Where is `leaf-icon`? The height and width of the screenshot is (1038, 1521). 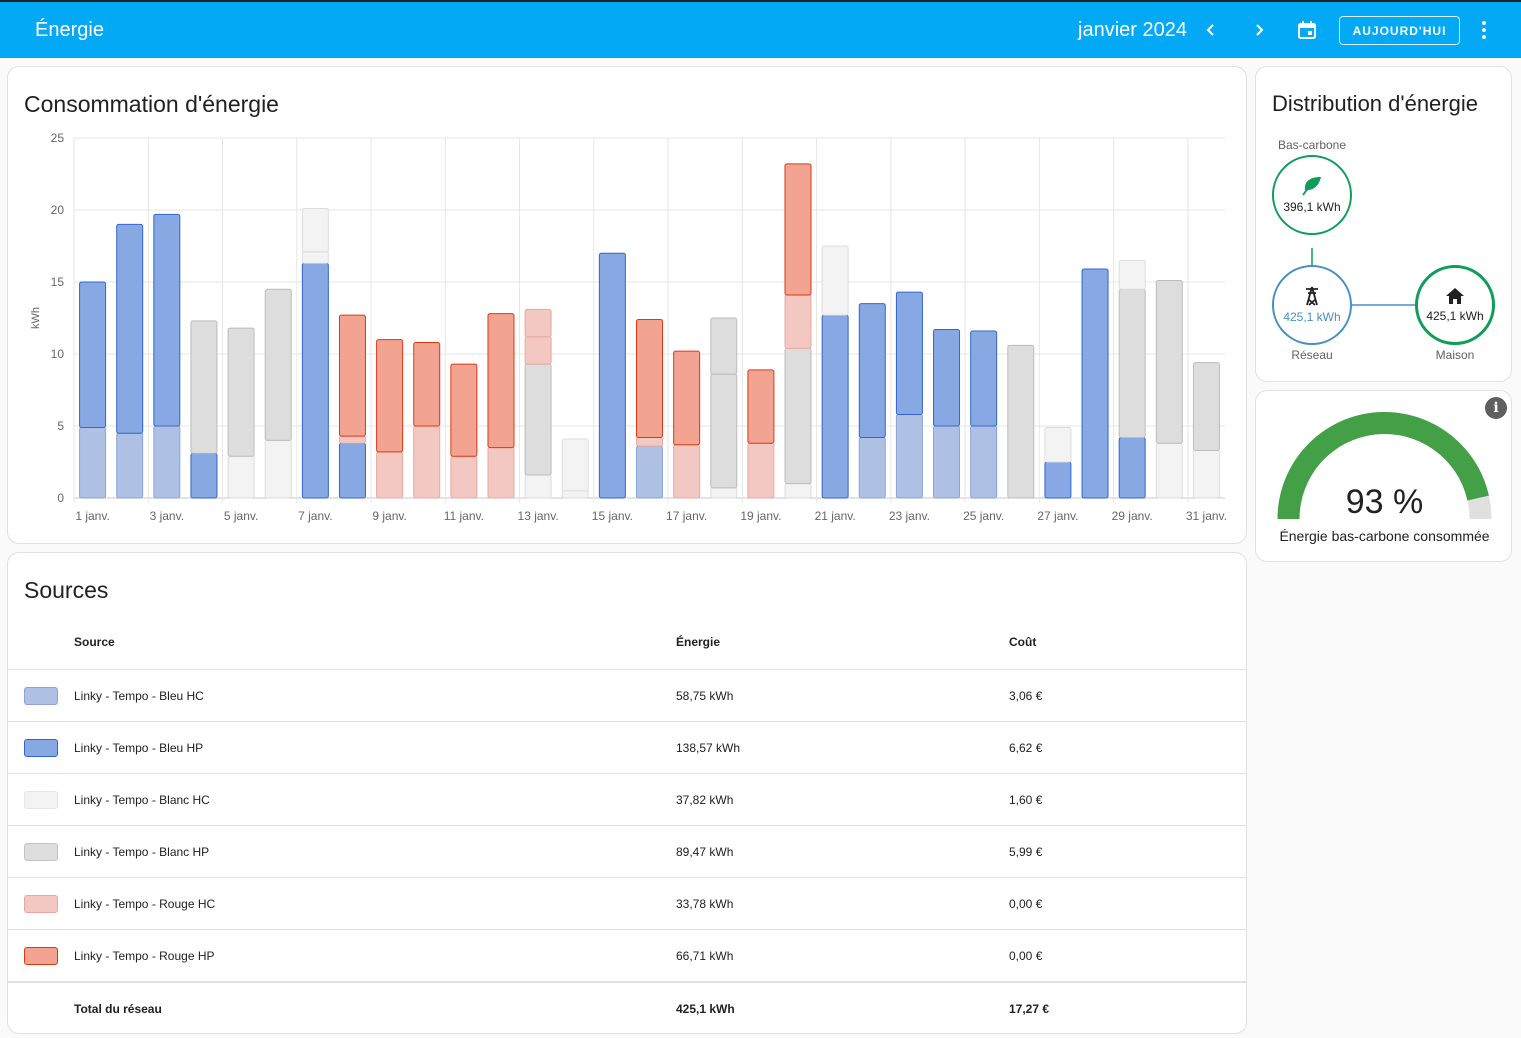 leaf-icon is located at coordinates (1311, 186).